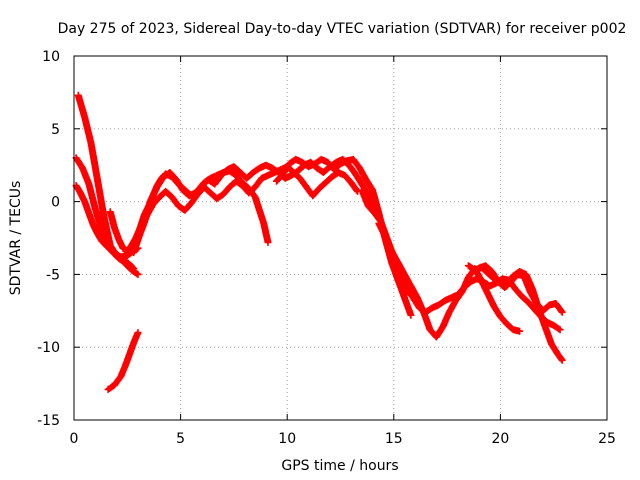  I want to click on x-tick-label: 10, so click(287, 439).